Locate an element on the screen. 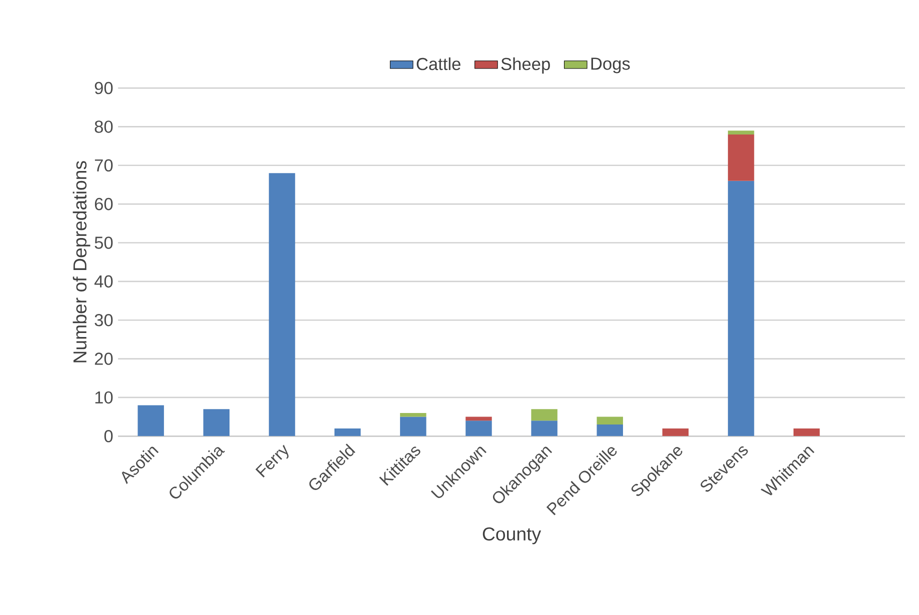 The height and width of the screenshot is (615, 919). y-axis-title: Number of Depredations is located at coordinates (81, 261).